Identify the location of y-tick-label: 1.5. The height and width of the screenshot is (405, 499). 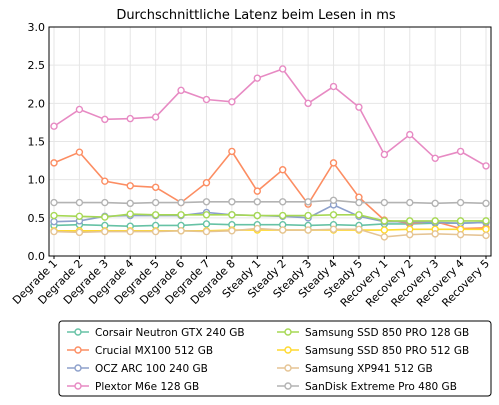
(37, 142).